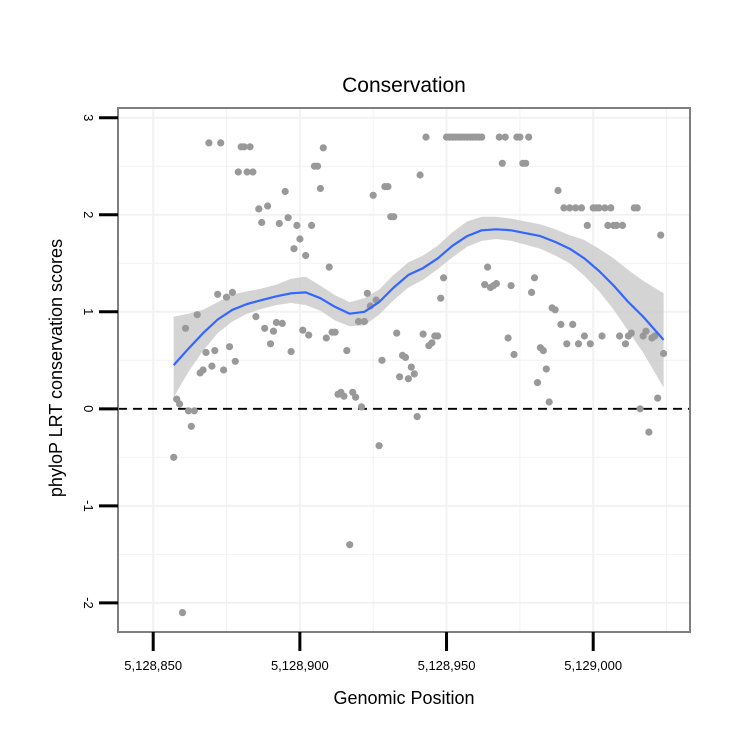 Image resolution: width=750 pixels, height=750 pixels. I want to click on y-tick-label: -1, so click(88, 506).